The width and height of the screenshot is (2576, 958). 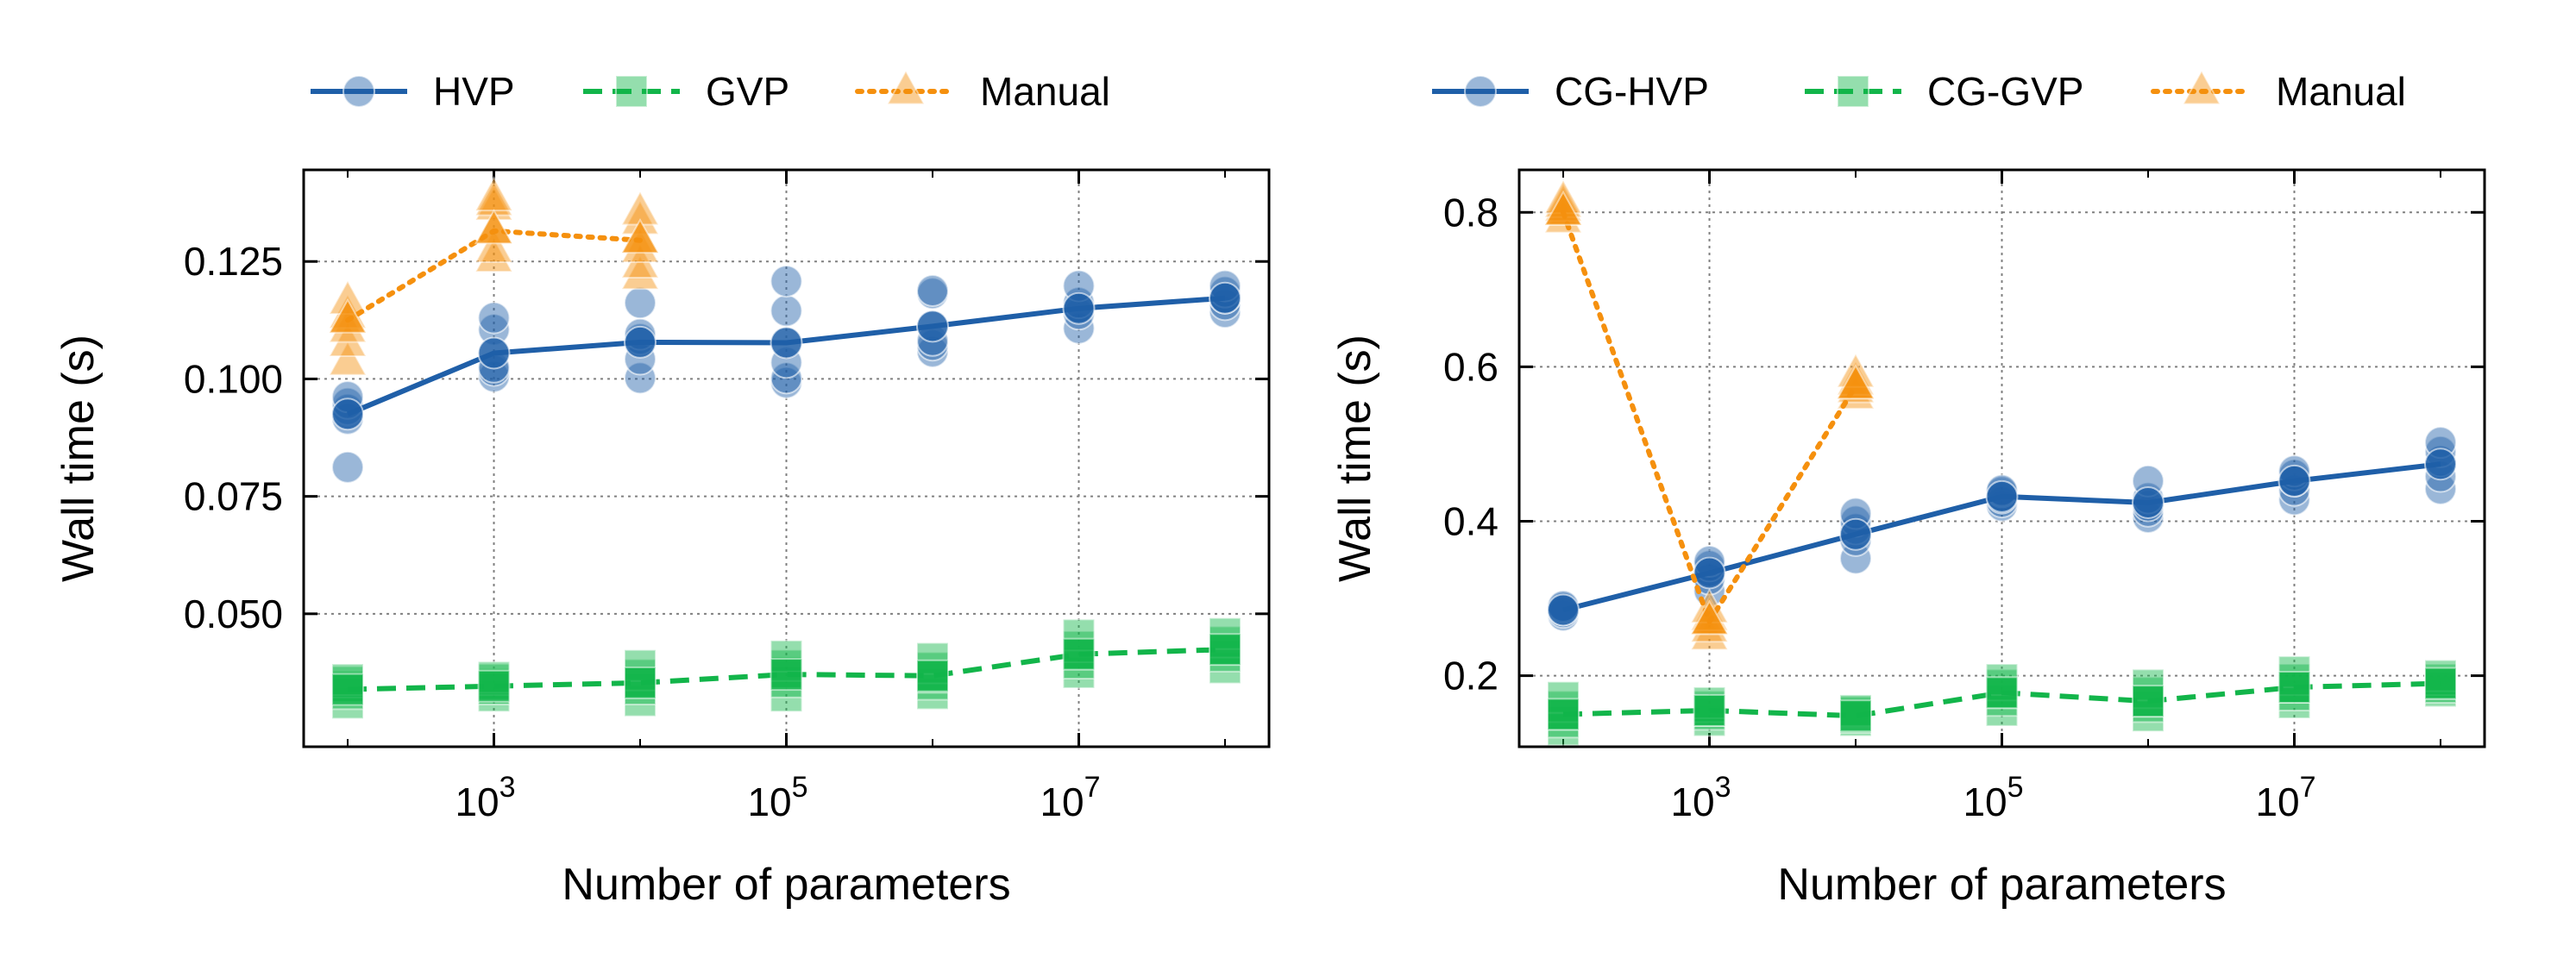 What do you see at coordinates (233, 496) in the screenshot?
I see `y-tick-label: 0.075` at bounding box center [233, 496].